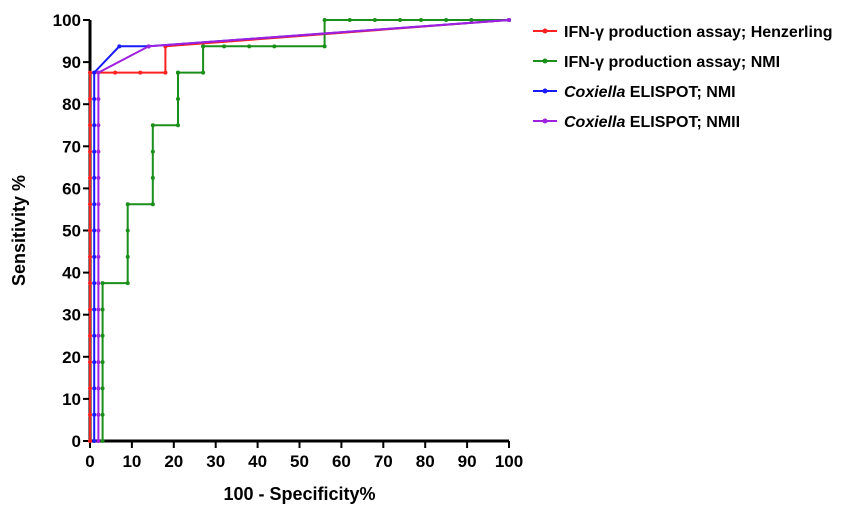 This screenshot has height=505, width=862. Describe the element at coordinates (19, 230) in the screenshot. I see `y-axis-title: Sensitivity %` at that location.